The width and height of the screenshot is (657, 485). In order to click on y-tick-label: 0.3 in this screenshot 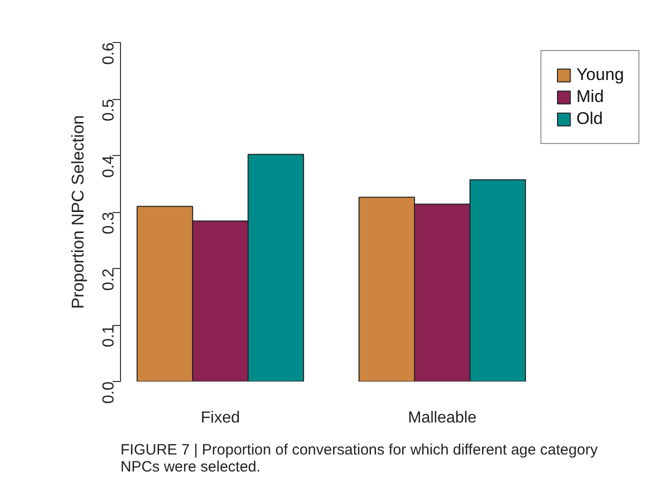, I will do `click(109, 223)`.